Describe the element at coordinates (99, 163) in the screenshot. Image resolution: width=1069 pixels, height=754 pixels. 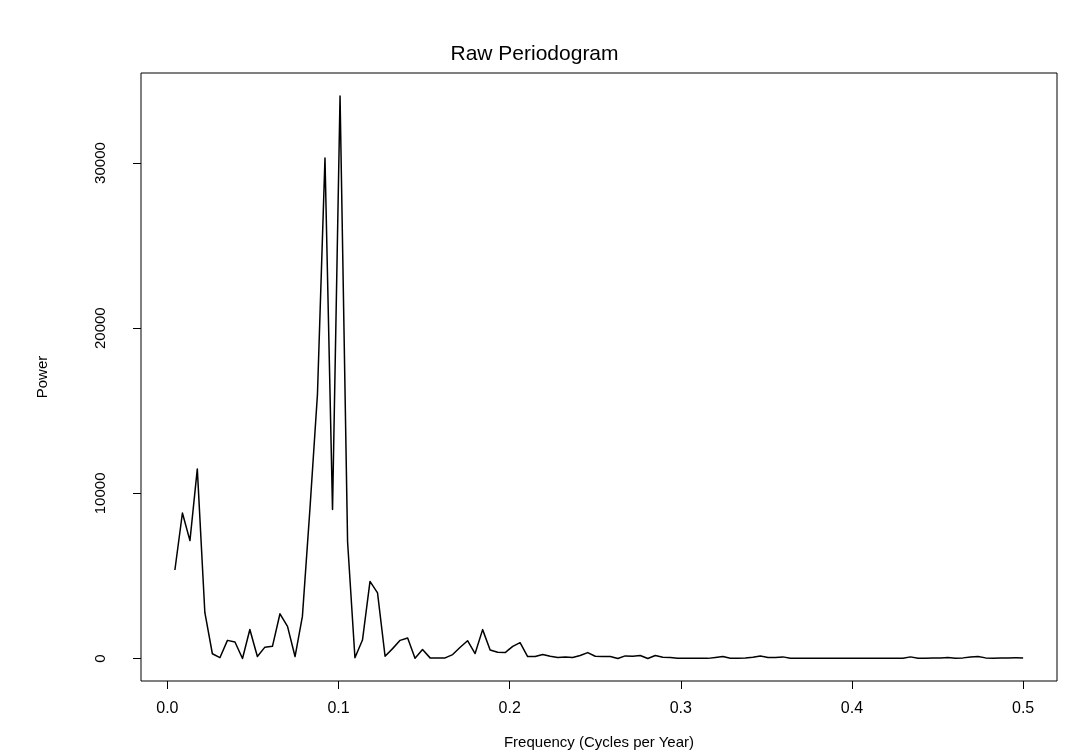
I see `y-tick-label: 30000` at that location.